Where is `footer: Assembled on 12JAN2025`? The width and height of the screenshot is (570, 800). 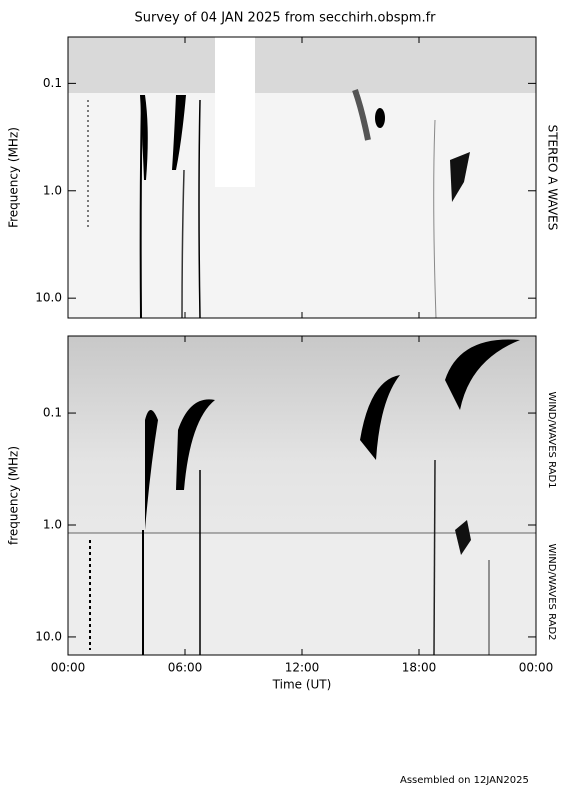 footer: Assembled on 12JAN2025 is located at coordinates (464, 780).